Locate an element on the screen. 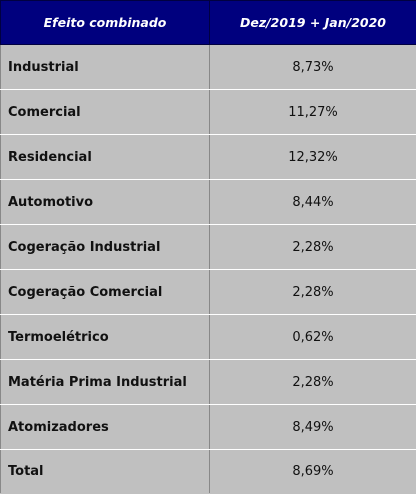 This screenshot has height=494, width=416. row-value: 8,49% is located at coordinates (313, 427).